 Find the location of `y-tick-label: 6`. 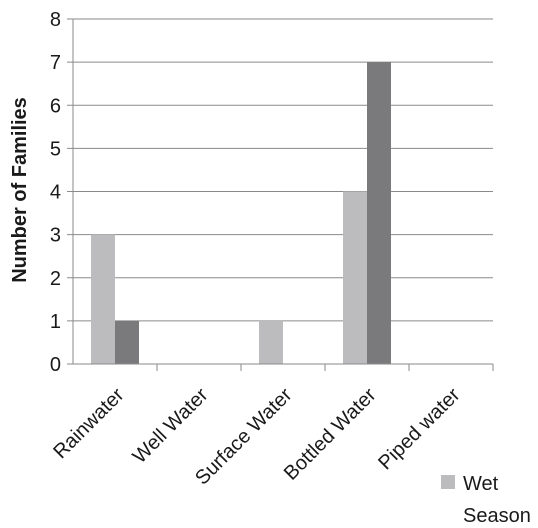

y-tick-label: 6 is located at coordinates (55, 106).